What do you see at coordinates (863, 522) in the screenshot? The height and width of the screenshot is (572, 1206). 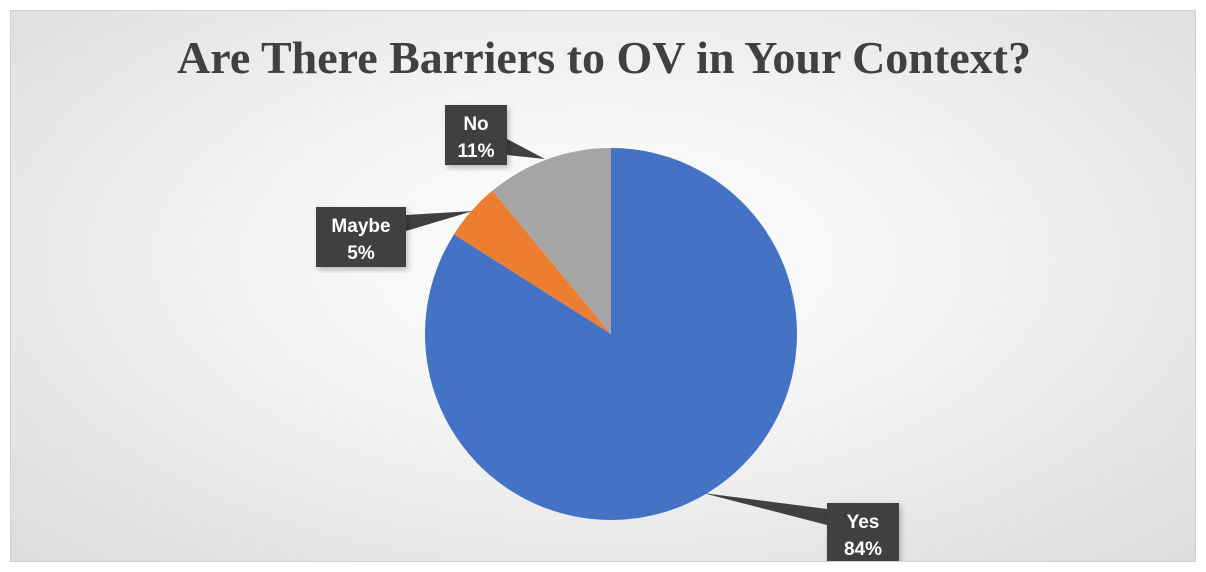 I see `data-label-category-yes: Yes` at bounding box center [863, 522].